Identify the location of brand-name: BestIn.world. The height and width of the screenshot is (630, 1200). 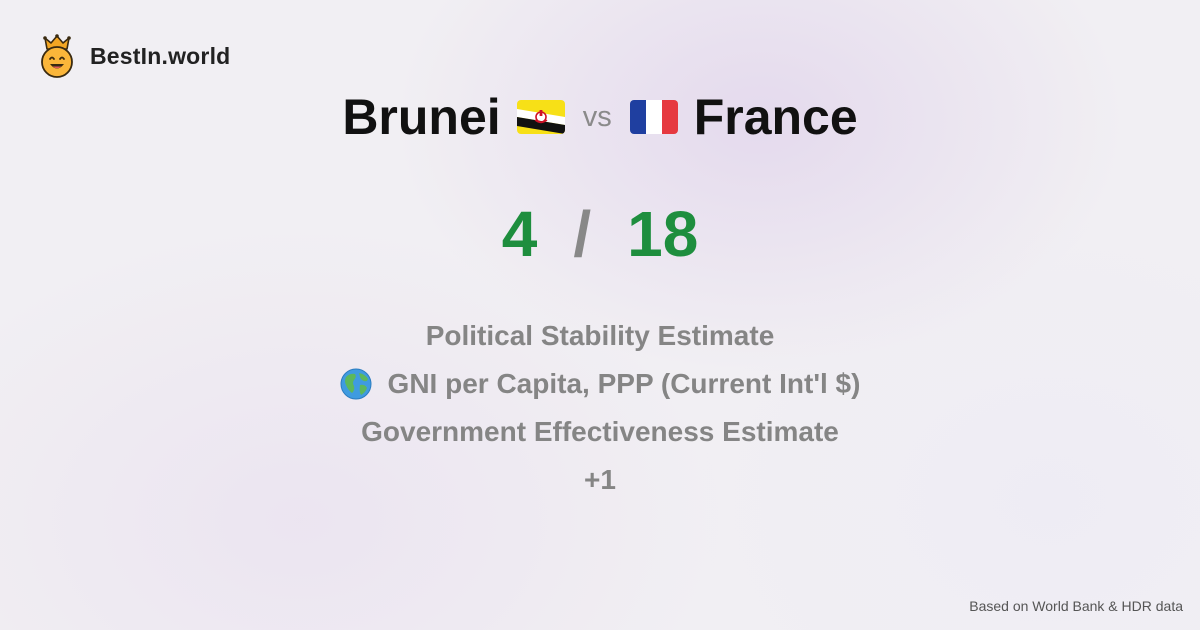
(160, 55).